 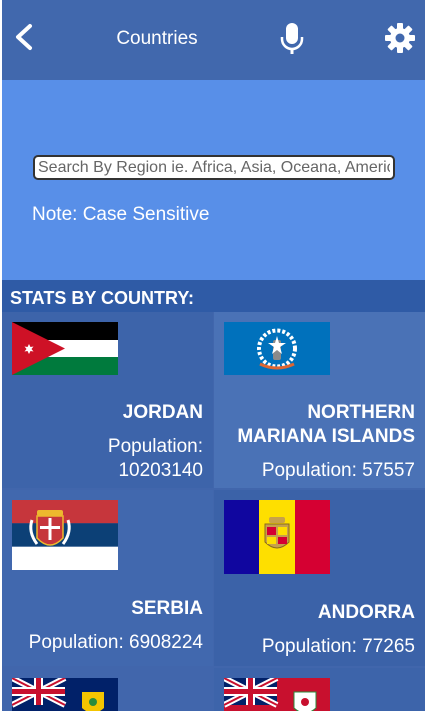 I want to click on top-app-bar: Countries, so click(x=213, y=40).